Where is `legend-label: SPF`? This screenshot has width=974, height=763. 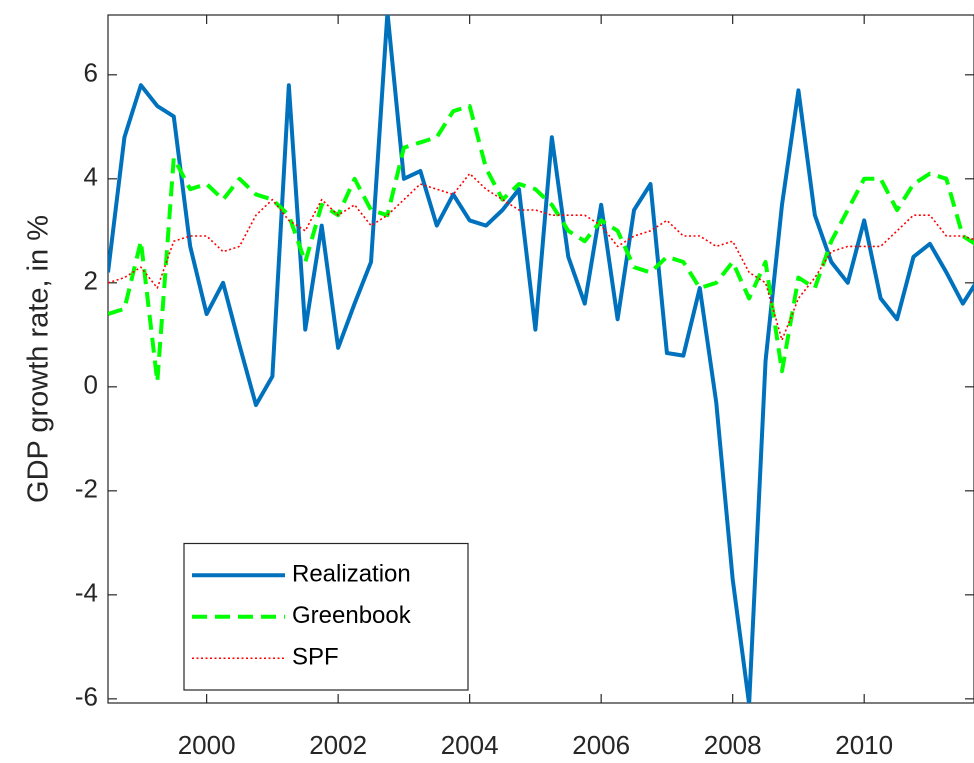
legend-label: SPF is located at coordinates (315, 657).